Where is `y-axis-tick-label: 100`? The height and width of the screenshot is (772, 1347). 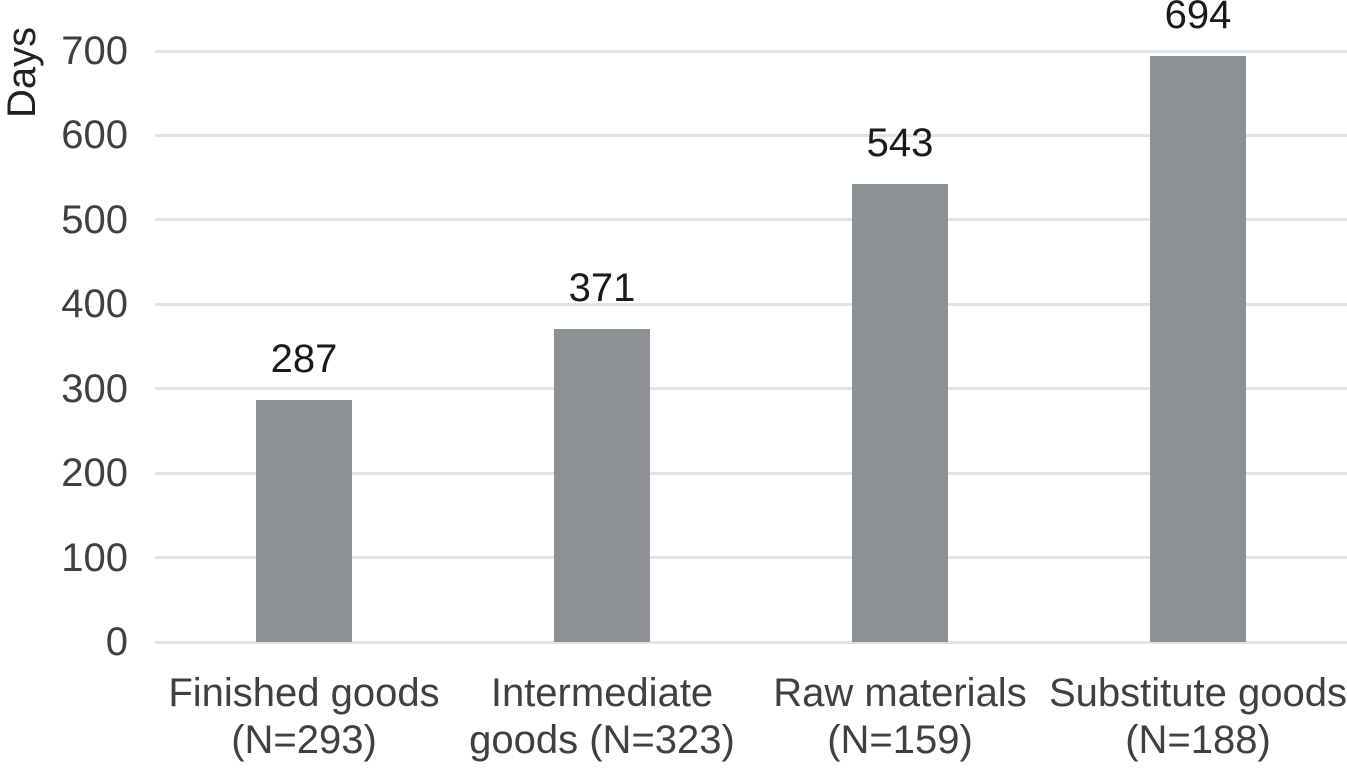
y-axis-tick-label: 100 is located at coordinates (94, 557).